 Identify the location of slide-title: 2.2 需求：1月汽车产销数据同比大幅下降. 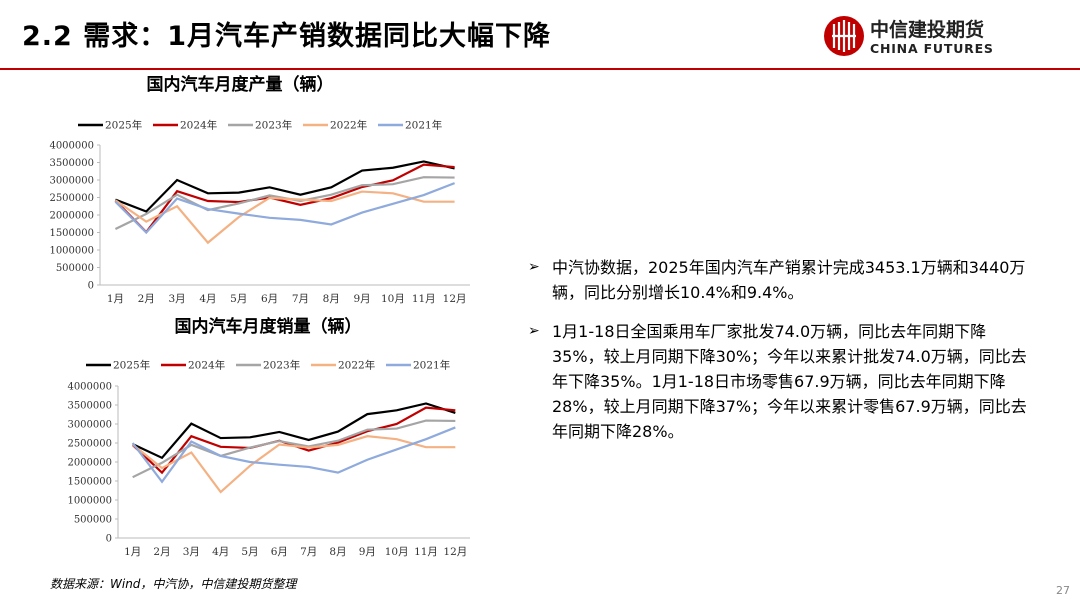
(287, 36).